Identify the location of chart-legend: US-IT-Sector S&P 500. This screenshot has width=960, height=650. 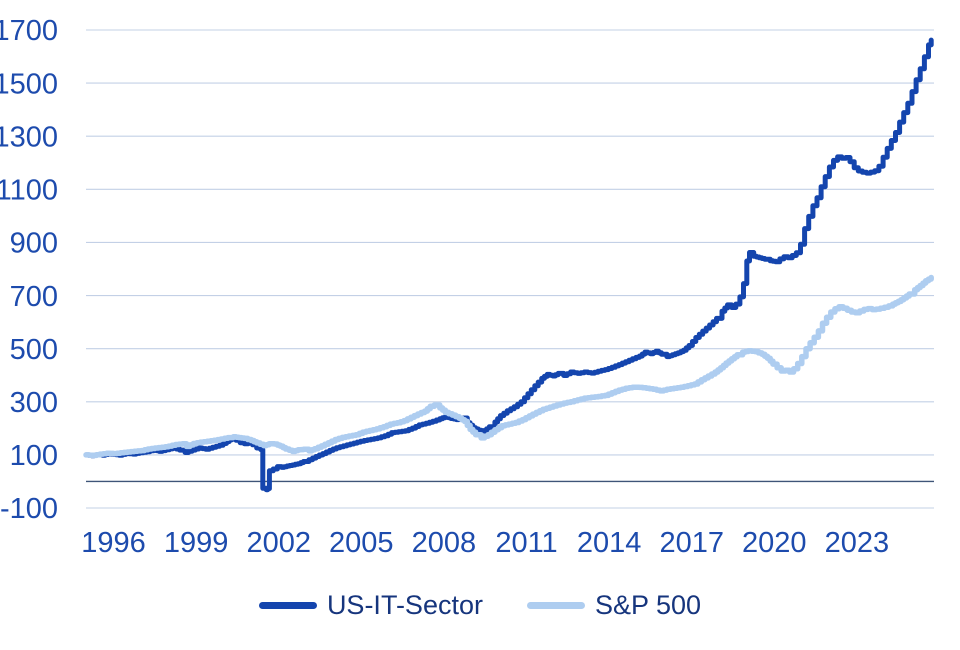
(480, 605).